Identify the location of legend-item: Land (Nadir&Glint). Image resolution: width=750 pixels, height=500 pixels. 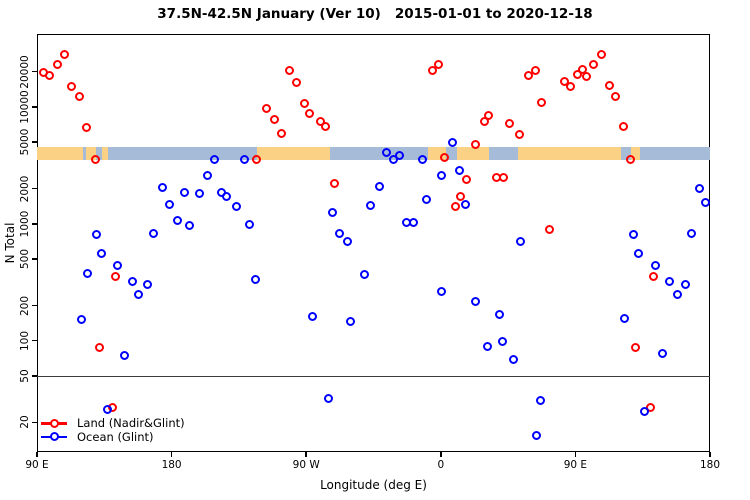
(141, 423).